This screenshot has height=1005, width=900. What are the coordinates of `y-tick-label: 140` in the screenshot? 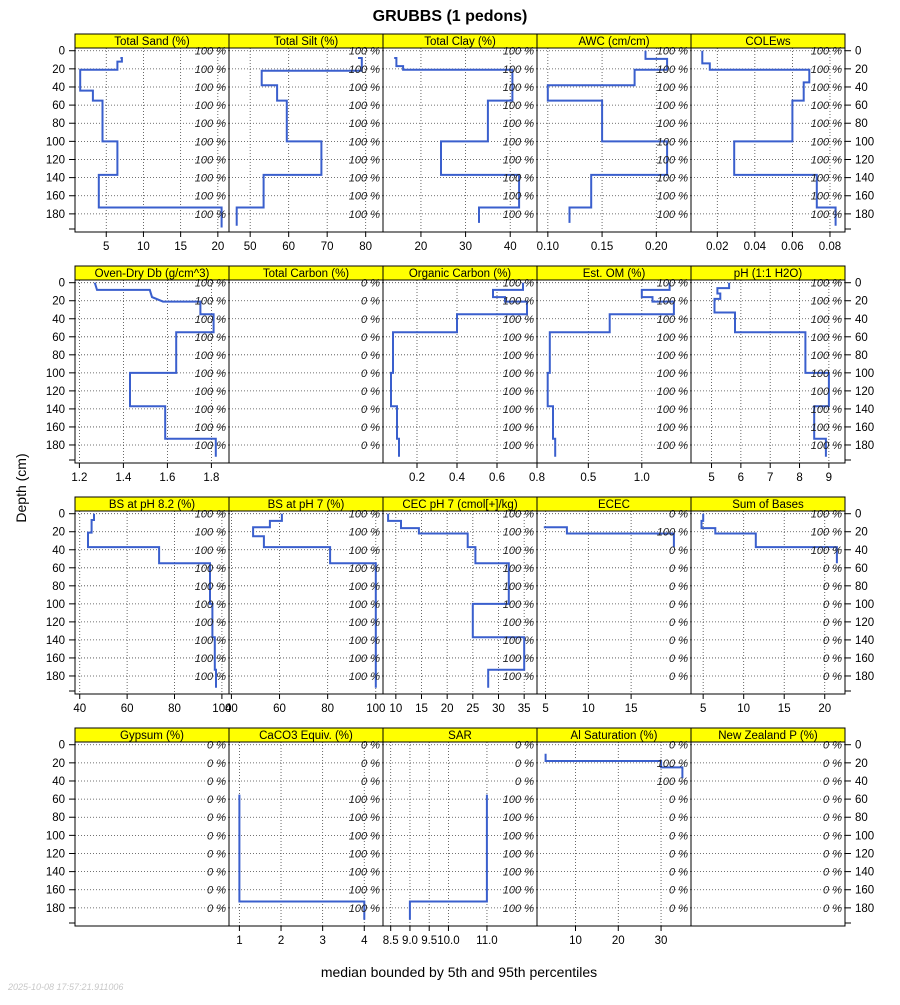 It's located at (55, 641).